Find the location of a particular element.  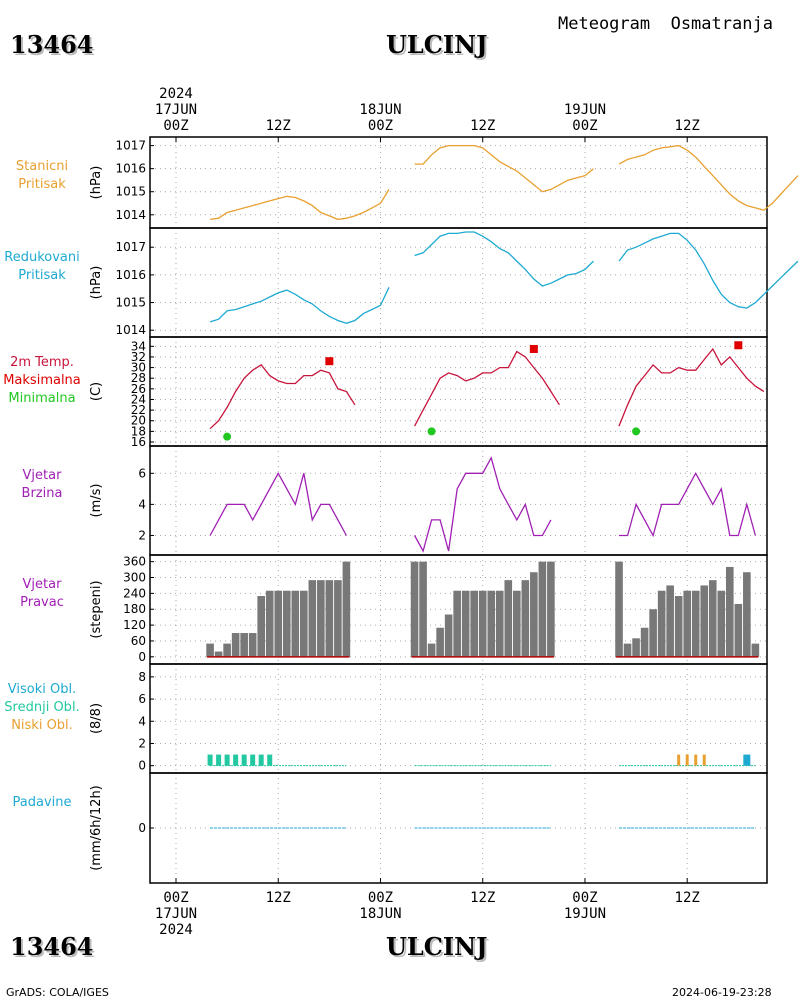

panel-label: Maksimalna is located at coordinates (42, 380).